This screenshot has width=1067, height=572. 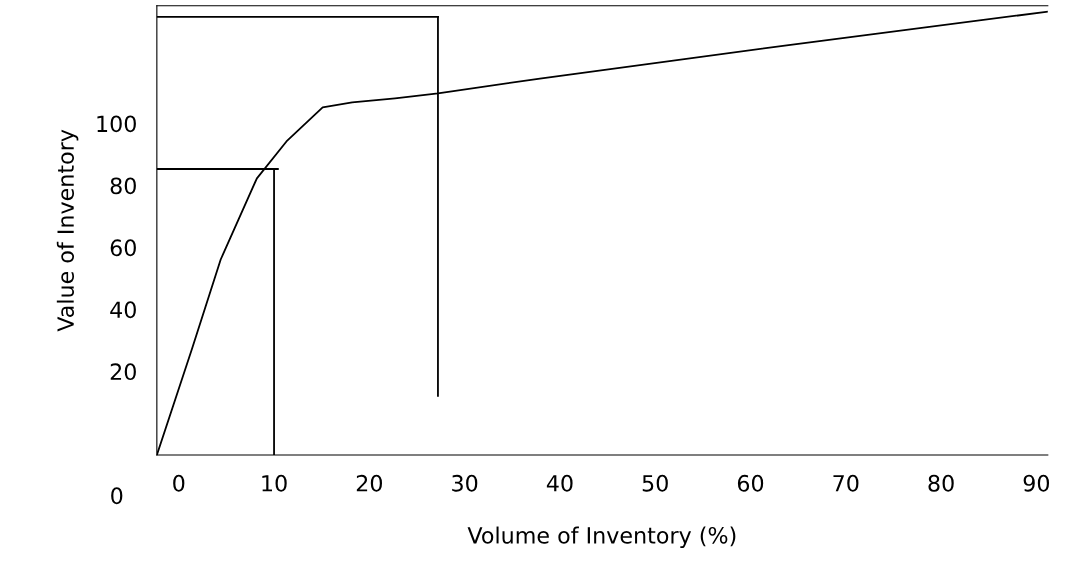 I want to click on x-tick-label: 10, so click(x=274, y=483).